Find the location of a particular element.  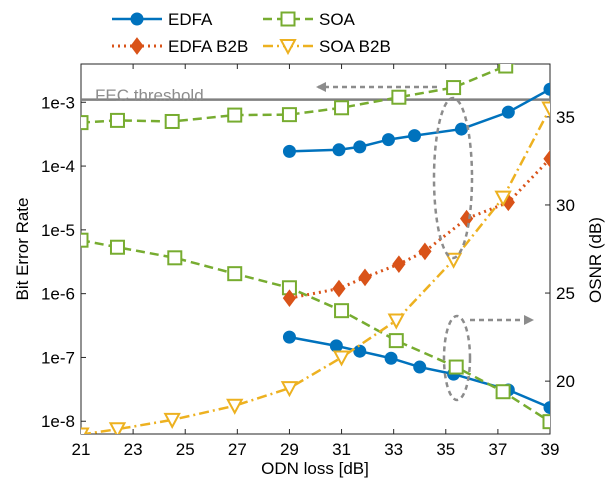

x-tick-label: 23 is located at coordinates (133, 449).